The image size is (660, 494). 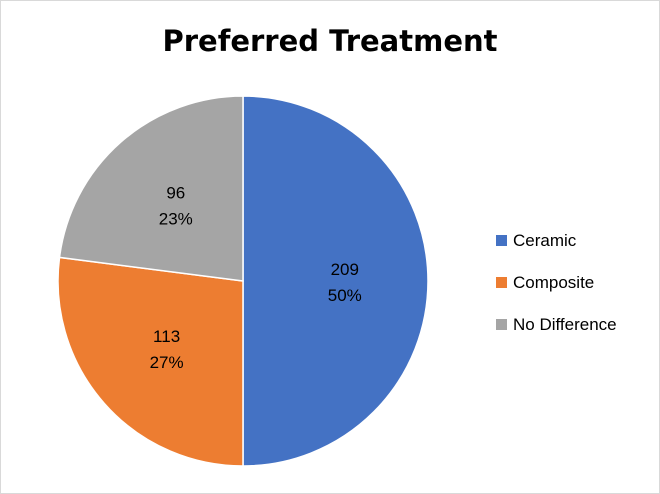 I want to click on data-label-value-ceramic: 209, so click(x=345, y=269).